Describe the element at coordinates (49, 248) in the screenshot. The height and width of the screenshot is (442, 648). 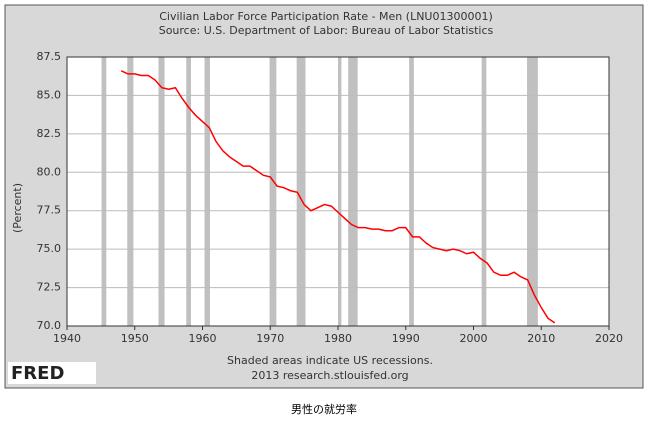
I see `y-tick-label: 75.0` at that location.